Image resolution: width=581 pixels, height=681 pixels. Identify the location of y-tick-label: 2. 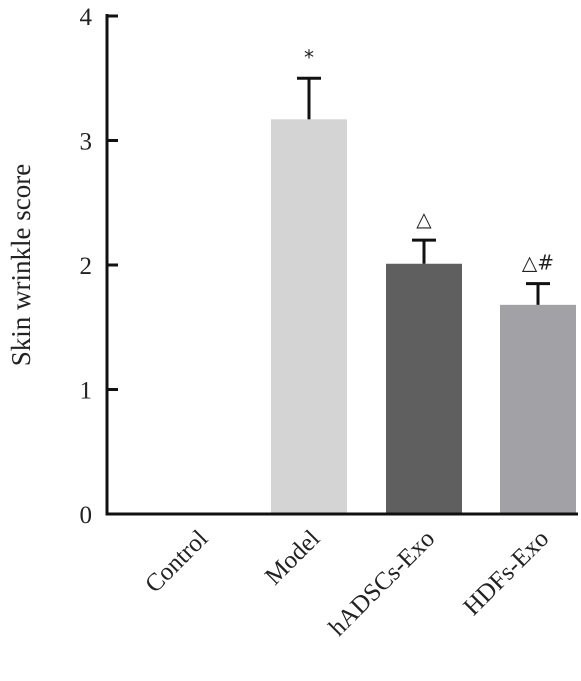
(86, 266).